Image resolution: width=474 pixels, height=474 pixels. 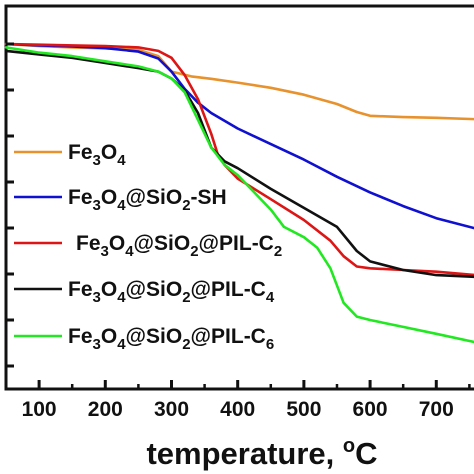 What do you see at coordinates (147, 200) in the screenshot?
I see `legend-label-1: Fe3O4@SiO2-SH` at bounding box center [147, 200].